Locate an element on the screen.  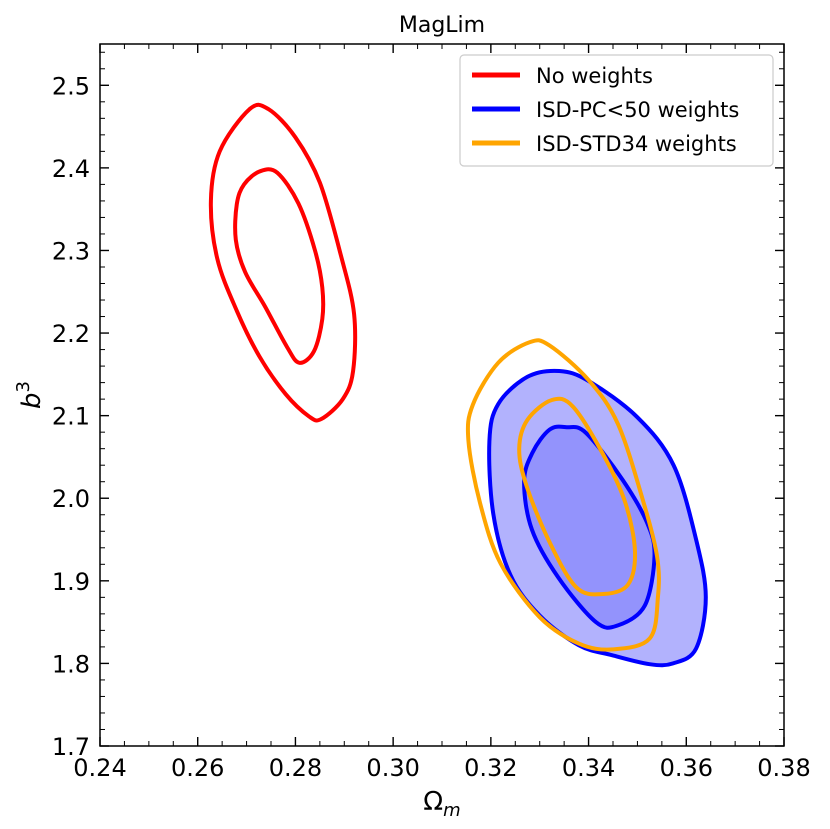
series-isd-pc50 is located at coordinates (597, 518).